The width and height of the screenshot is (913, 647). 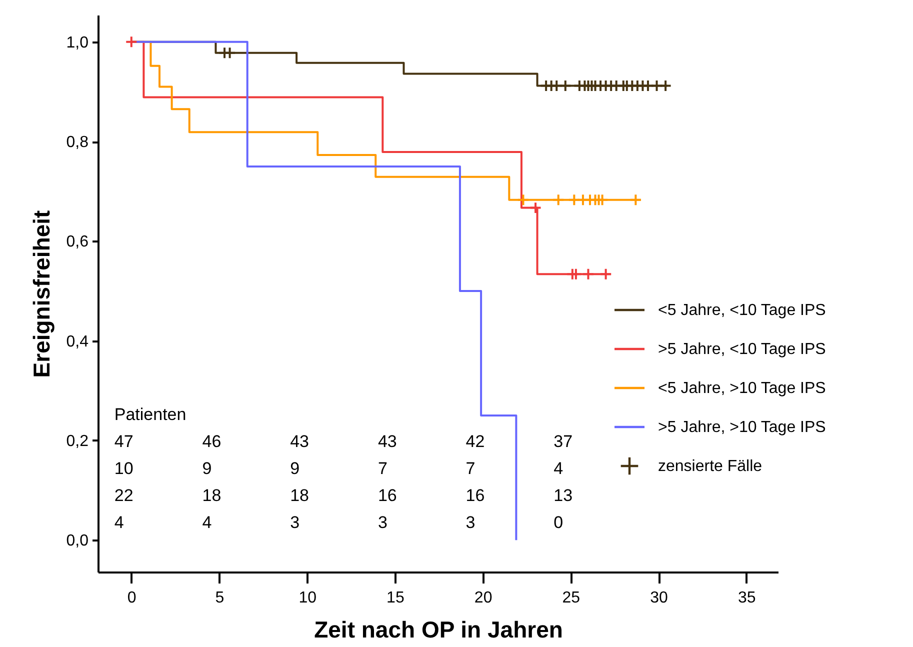 What do you see at coordinates (710, 466) in the screenshot?
I see `legend-label: zensierte Fälle` at bounding box center [710, 466].